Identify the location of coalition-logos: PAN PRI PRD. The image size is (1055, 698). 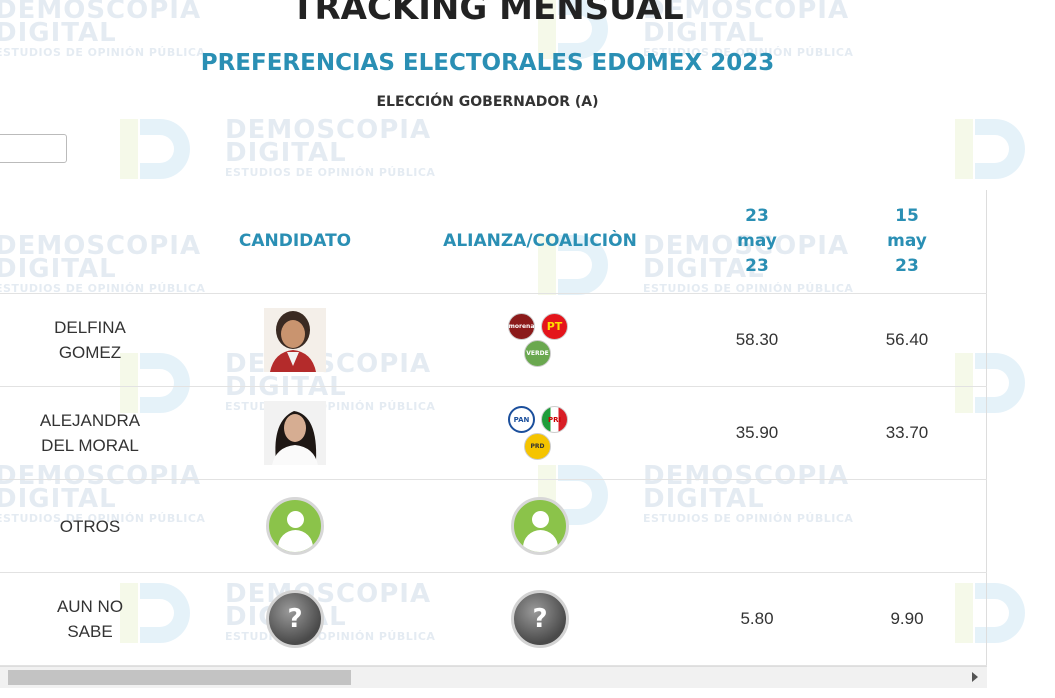
(540, 433).